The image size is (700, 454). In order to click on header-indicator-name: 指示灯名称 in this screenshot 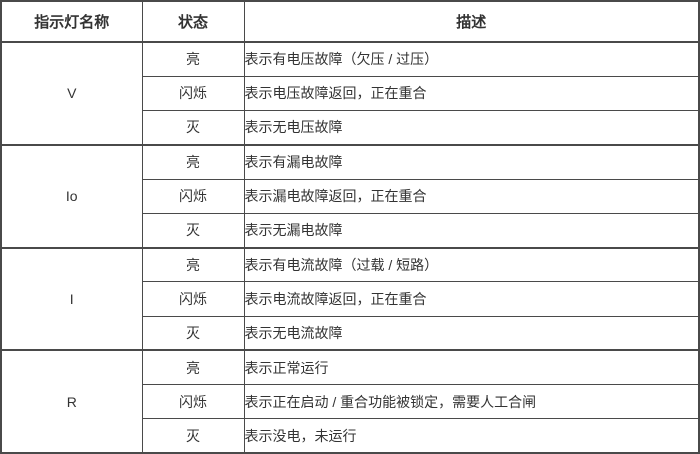, I will do `click(71, 21)`.